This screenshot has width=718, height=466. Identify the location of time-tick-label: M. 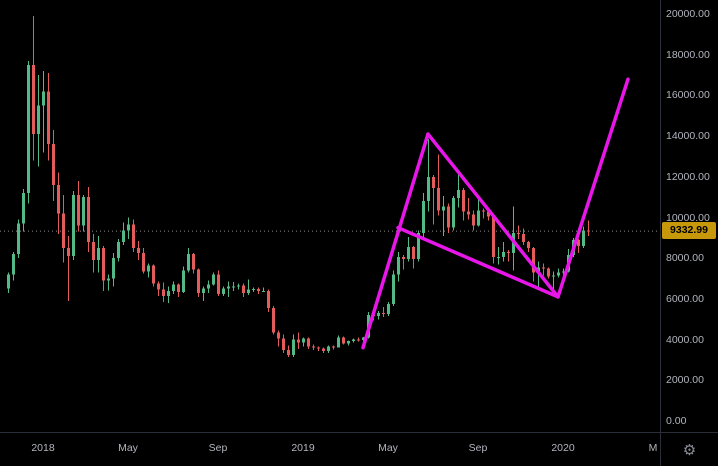
(653, 448).